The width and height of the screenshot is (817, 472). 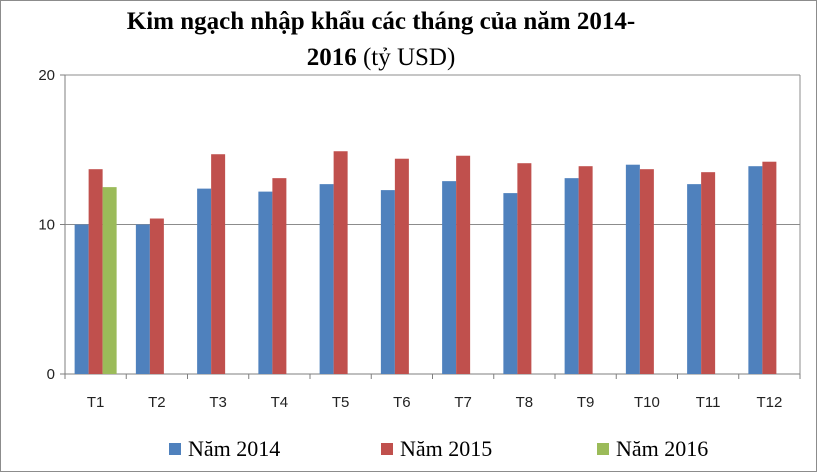 I want to click on legend-label-1: Năm 2015, so click(x=446, y=448).